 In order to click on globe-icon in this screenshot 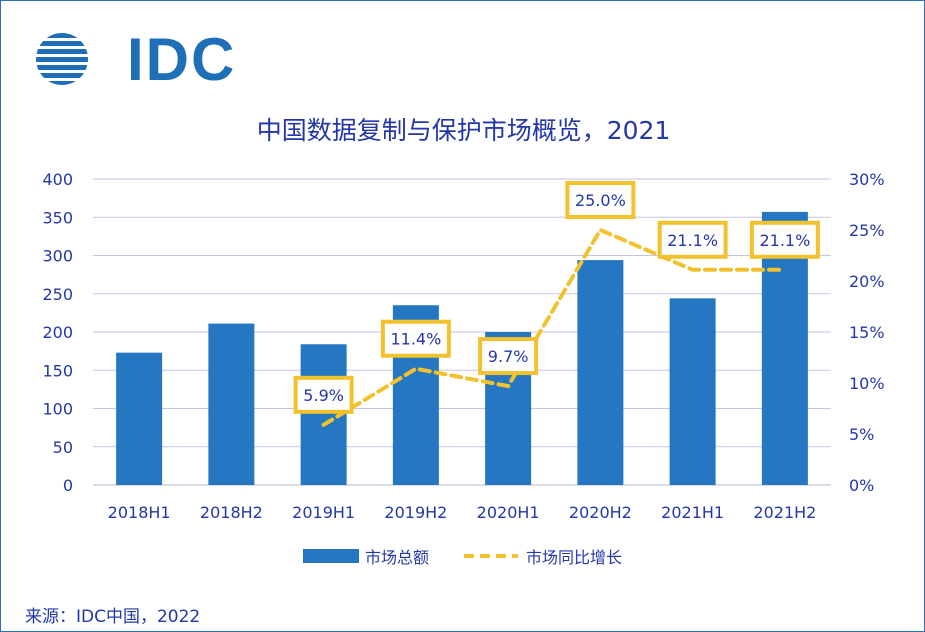, I will do `click(62, 59)`.